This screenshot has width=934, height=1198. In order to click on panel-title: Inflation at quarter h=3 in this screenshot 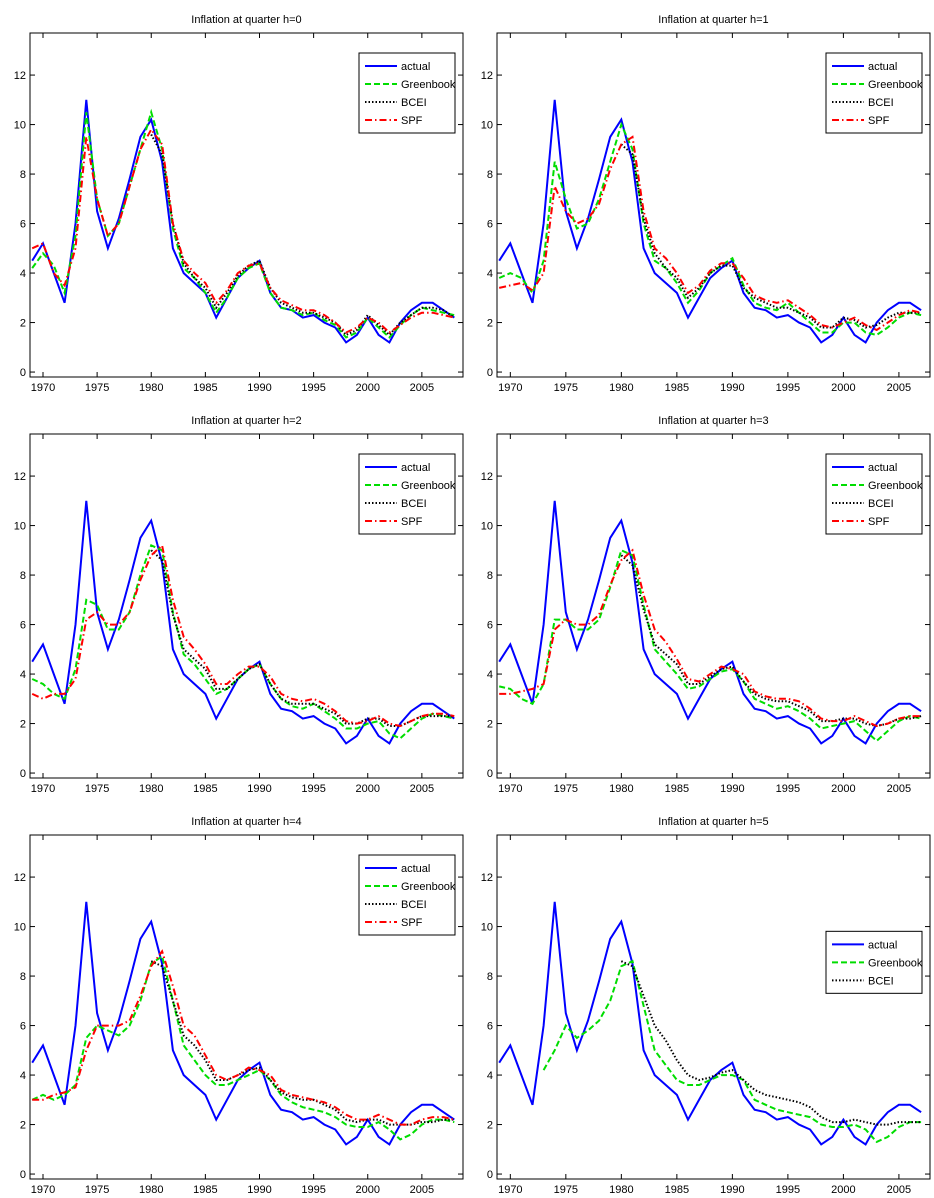, I will do `click(713, 421)`.